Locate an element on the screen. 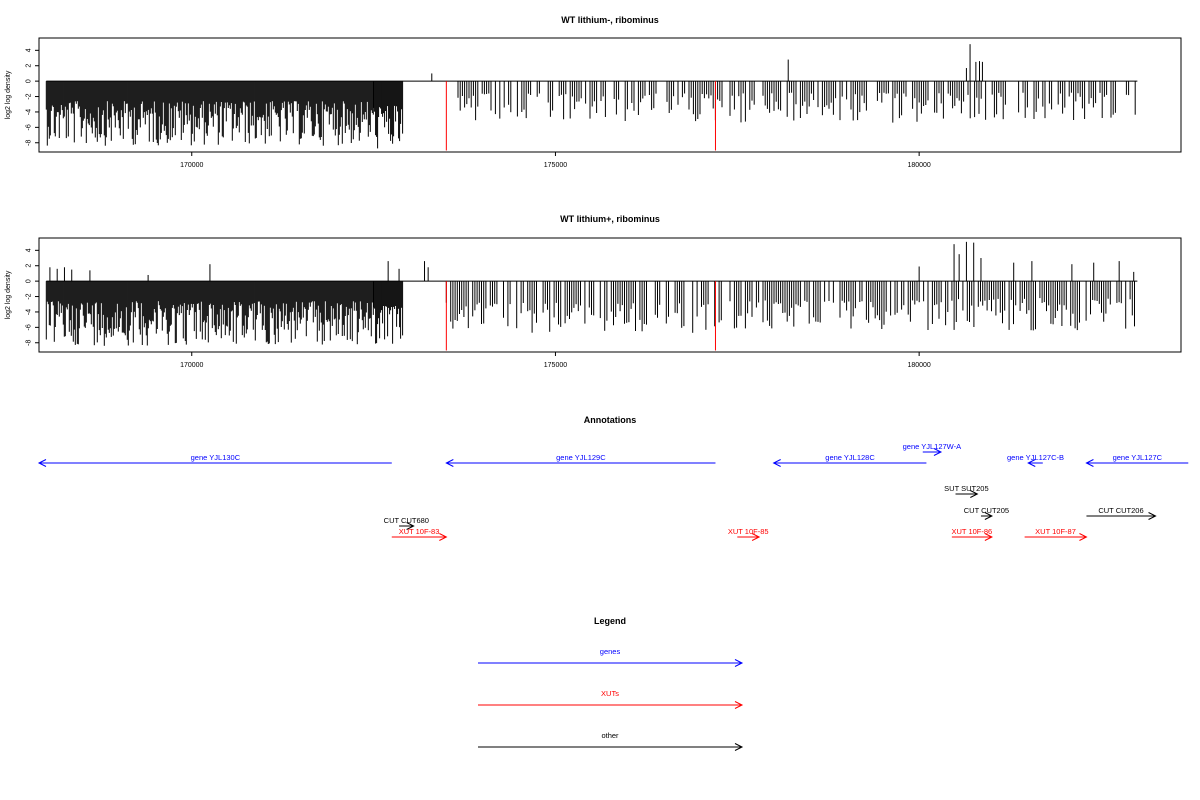  annotation-label: XUT 10F-87 is located at coordinates (1055, 531).